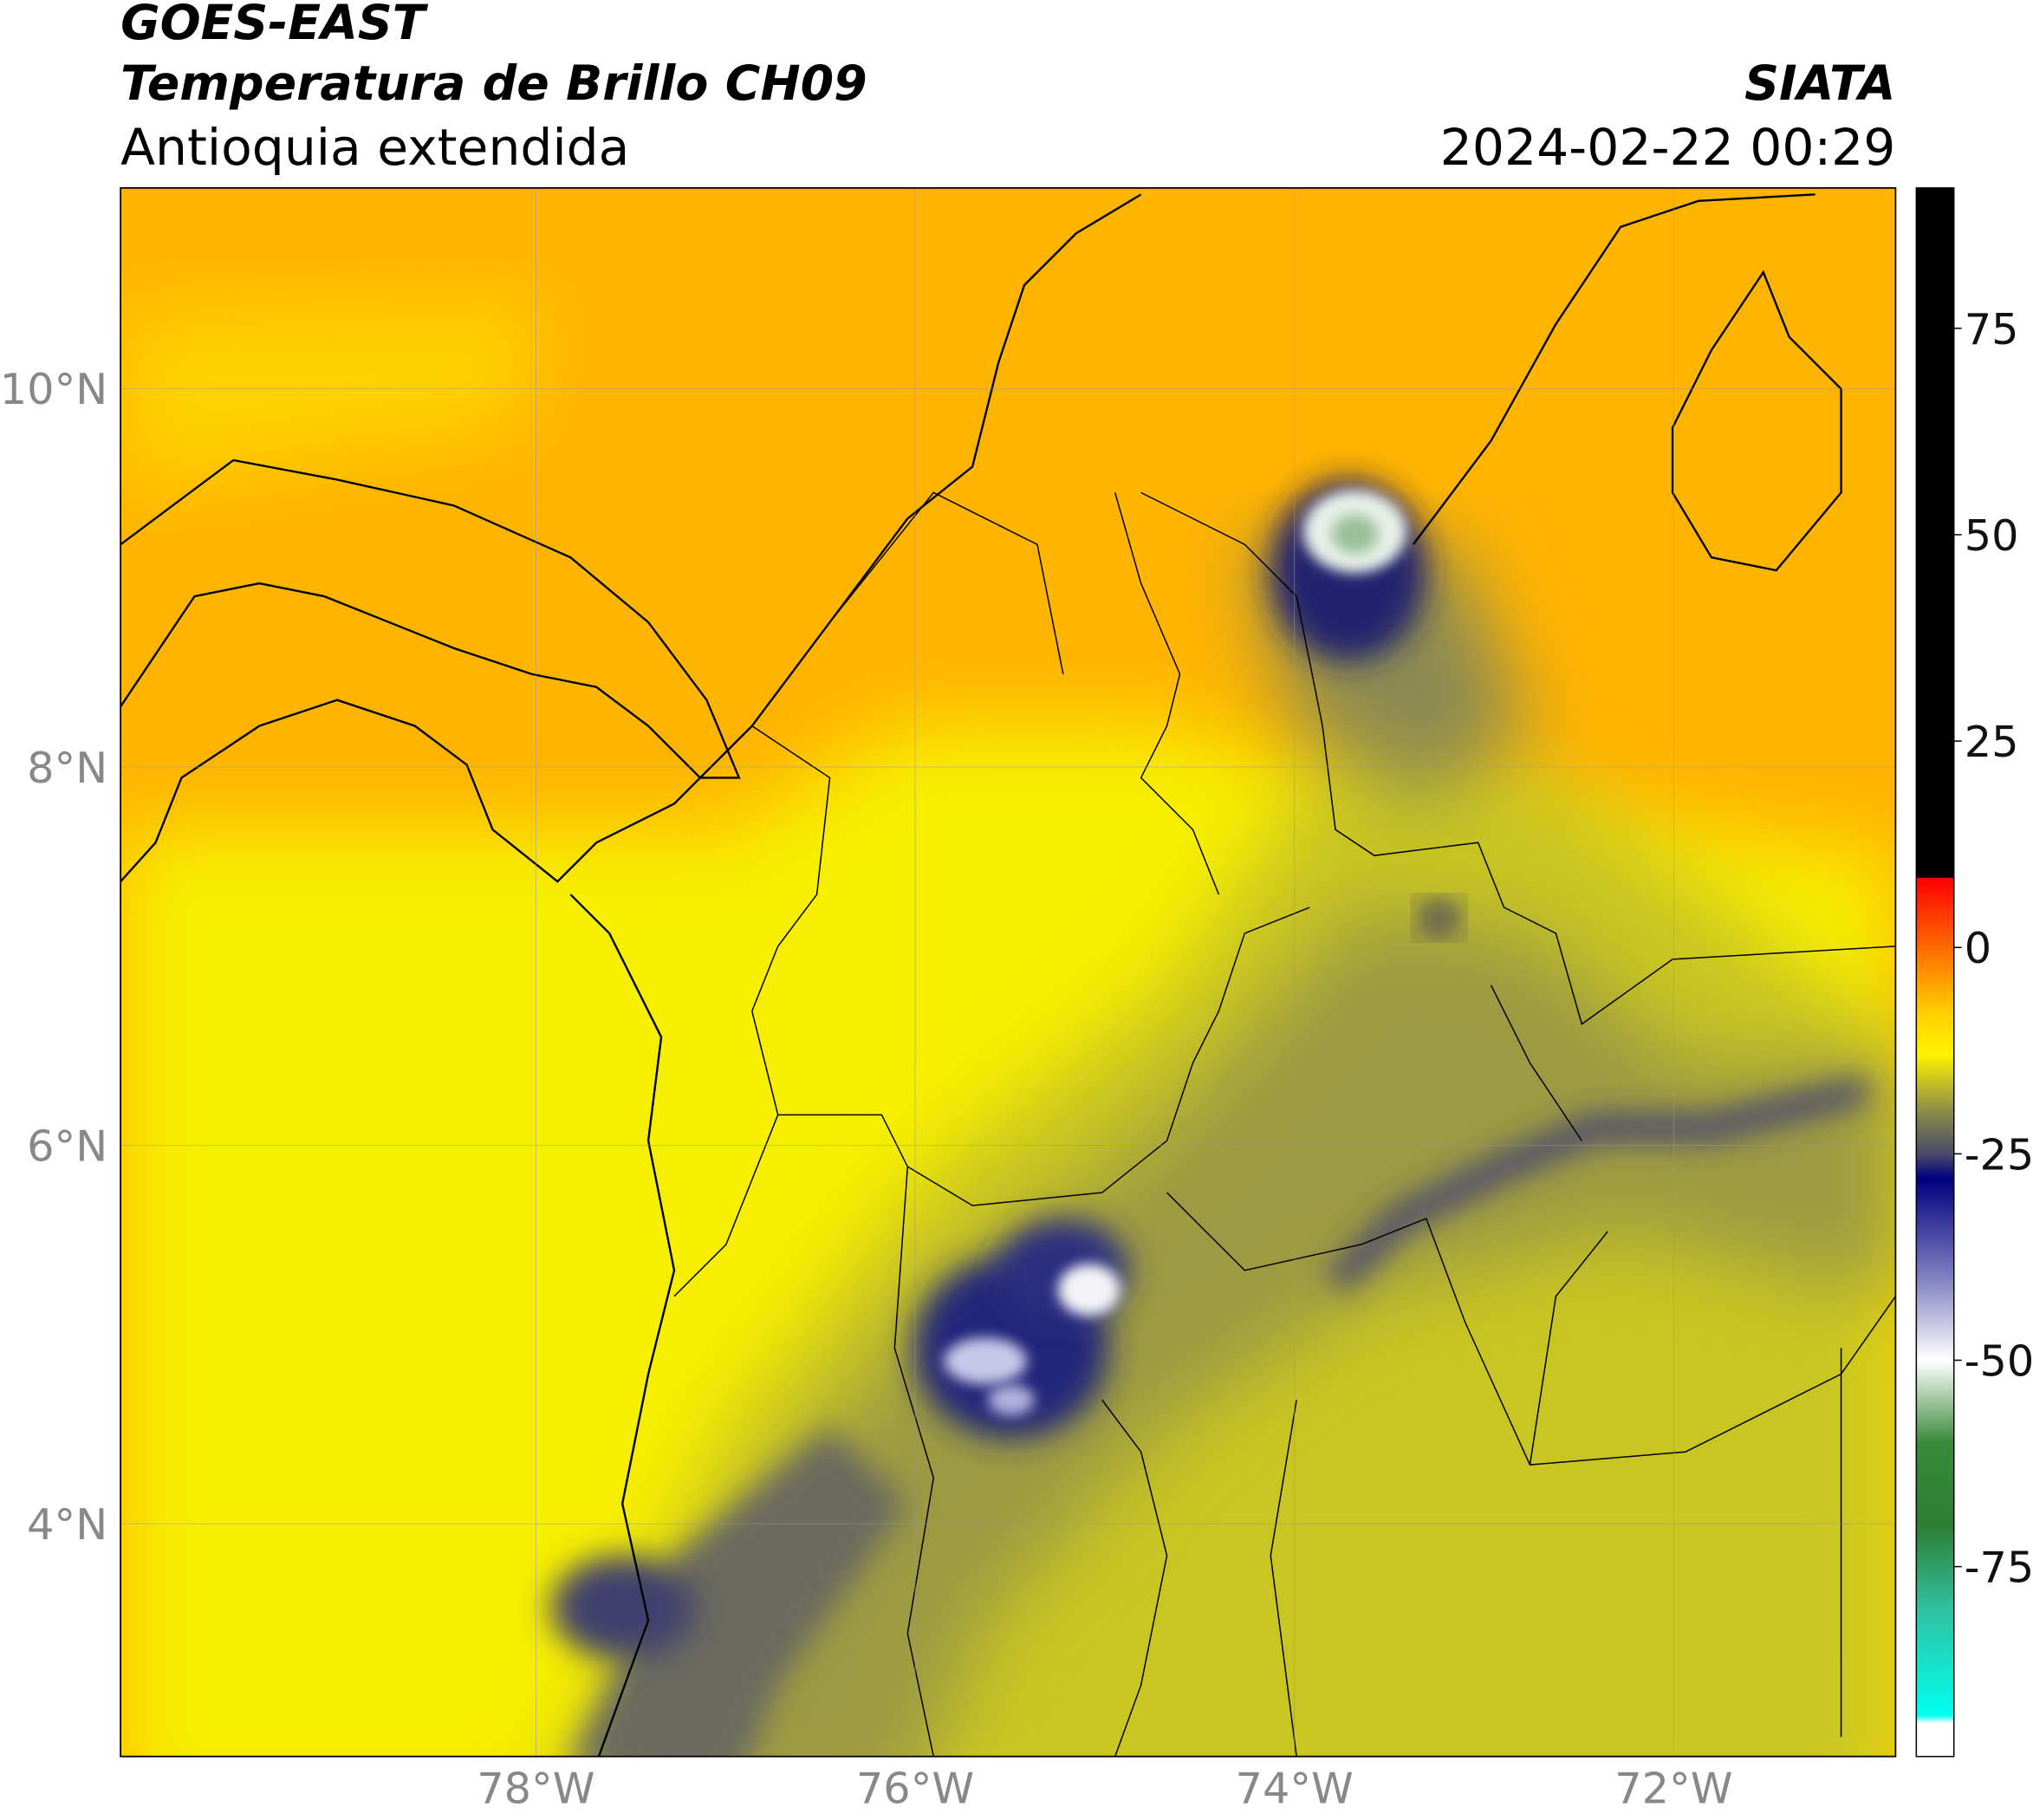 This screenshot has height=1820, width=2033. I want to click on colorbar-tick-label: -75, so click(1999, 1568).